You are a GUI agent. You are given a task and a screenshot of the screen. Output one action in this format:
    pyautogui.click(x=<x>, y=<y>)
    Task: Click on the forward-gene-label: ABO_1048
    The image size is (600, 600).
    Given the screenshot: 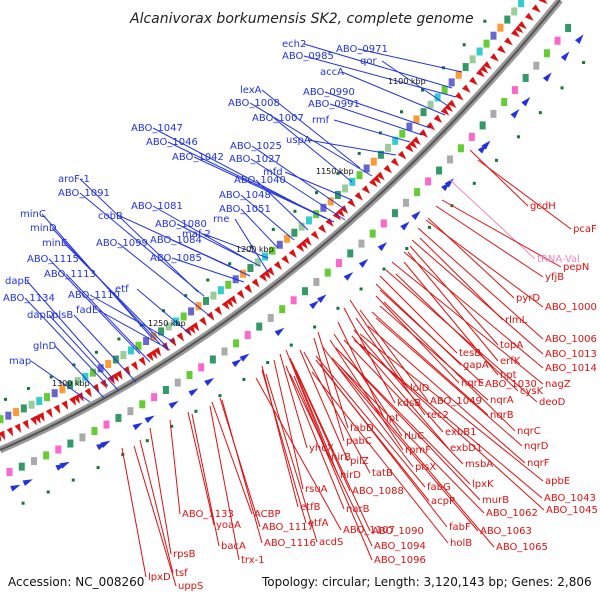 What is the action you would take?
    pyautogui.click(x=245, y=195)
    